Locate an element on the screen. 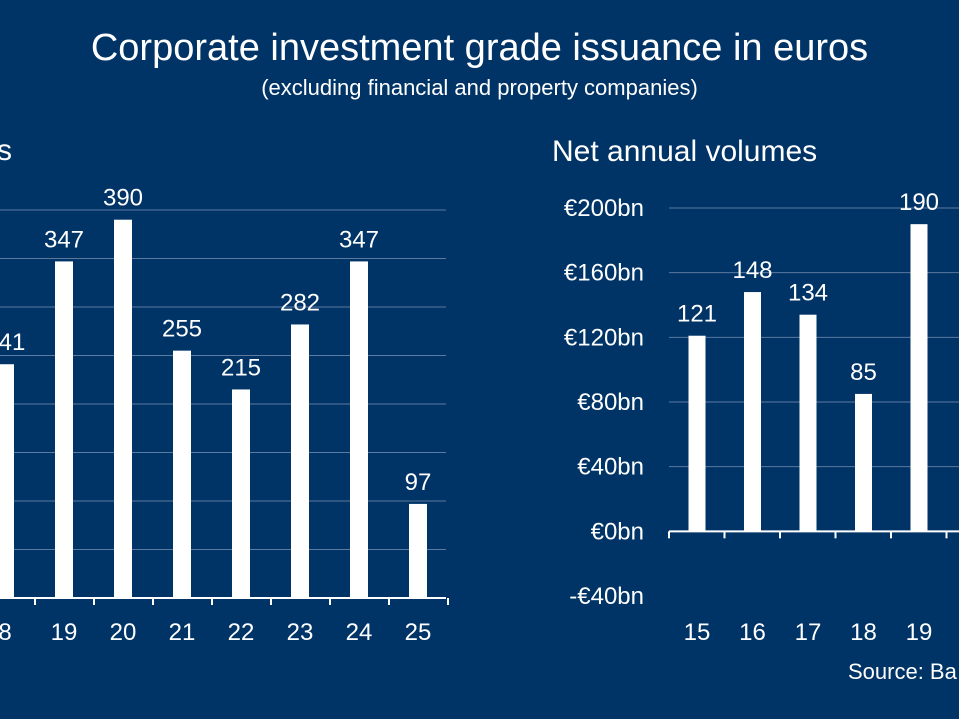  data-label: 97 is located at coordinates (418, 482).